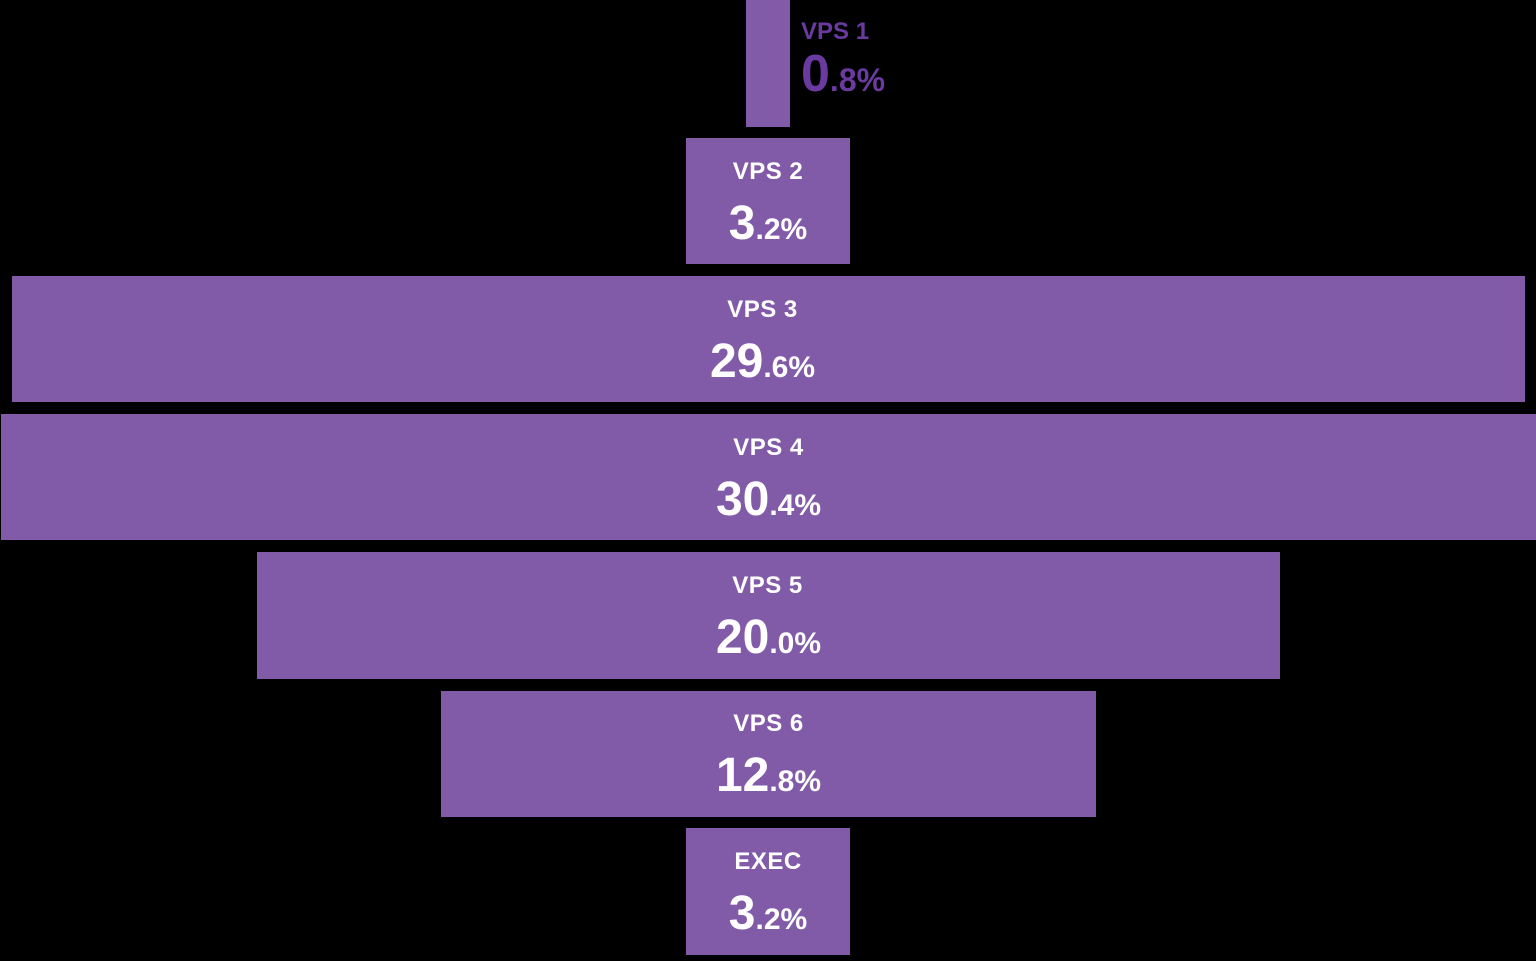 The image size is (1536, 961). I want to click on bar-vps3: VPS 3 29.6%, so click(768, 339).